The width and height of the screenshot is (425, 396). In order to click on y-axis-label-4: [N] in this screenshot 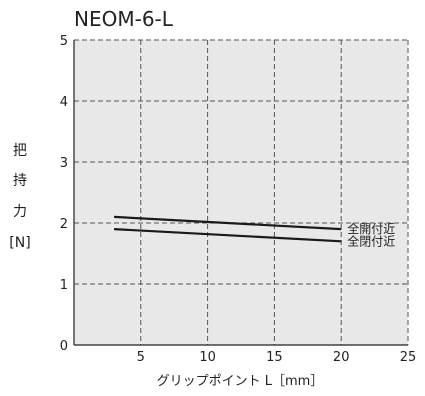, I will do `click(19, 243)`.